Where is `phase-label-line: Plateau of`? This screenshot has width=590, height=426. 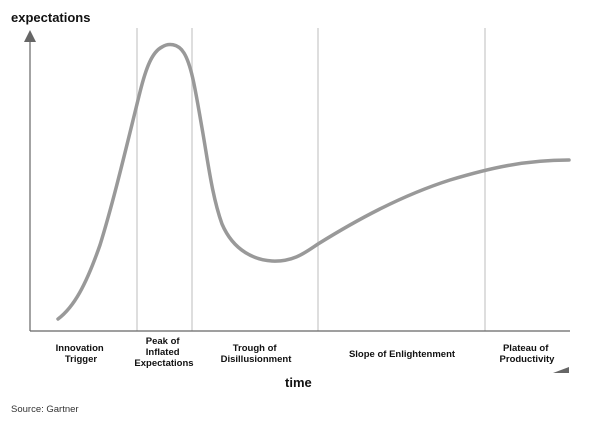 phase-label-line: Plateau of is located at coordinates (526, 348).